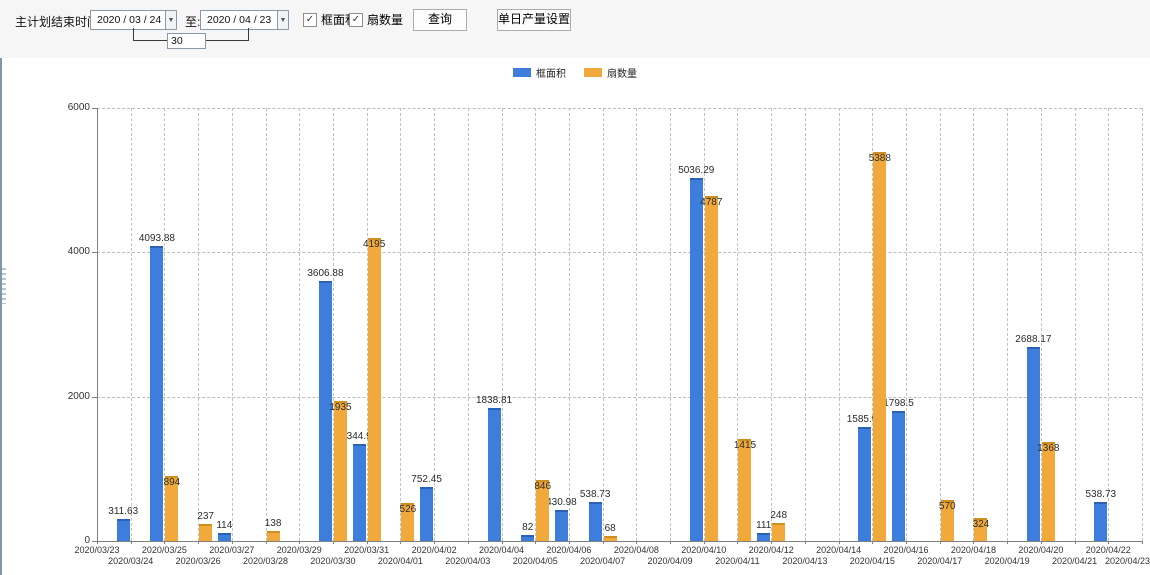  Describe the element at coordinates (610, 528) in the screenshot. I see `fan-count-bar-label-2020/04/07: 68` at that location.